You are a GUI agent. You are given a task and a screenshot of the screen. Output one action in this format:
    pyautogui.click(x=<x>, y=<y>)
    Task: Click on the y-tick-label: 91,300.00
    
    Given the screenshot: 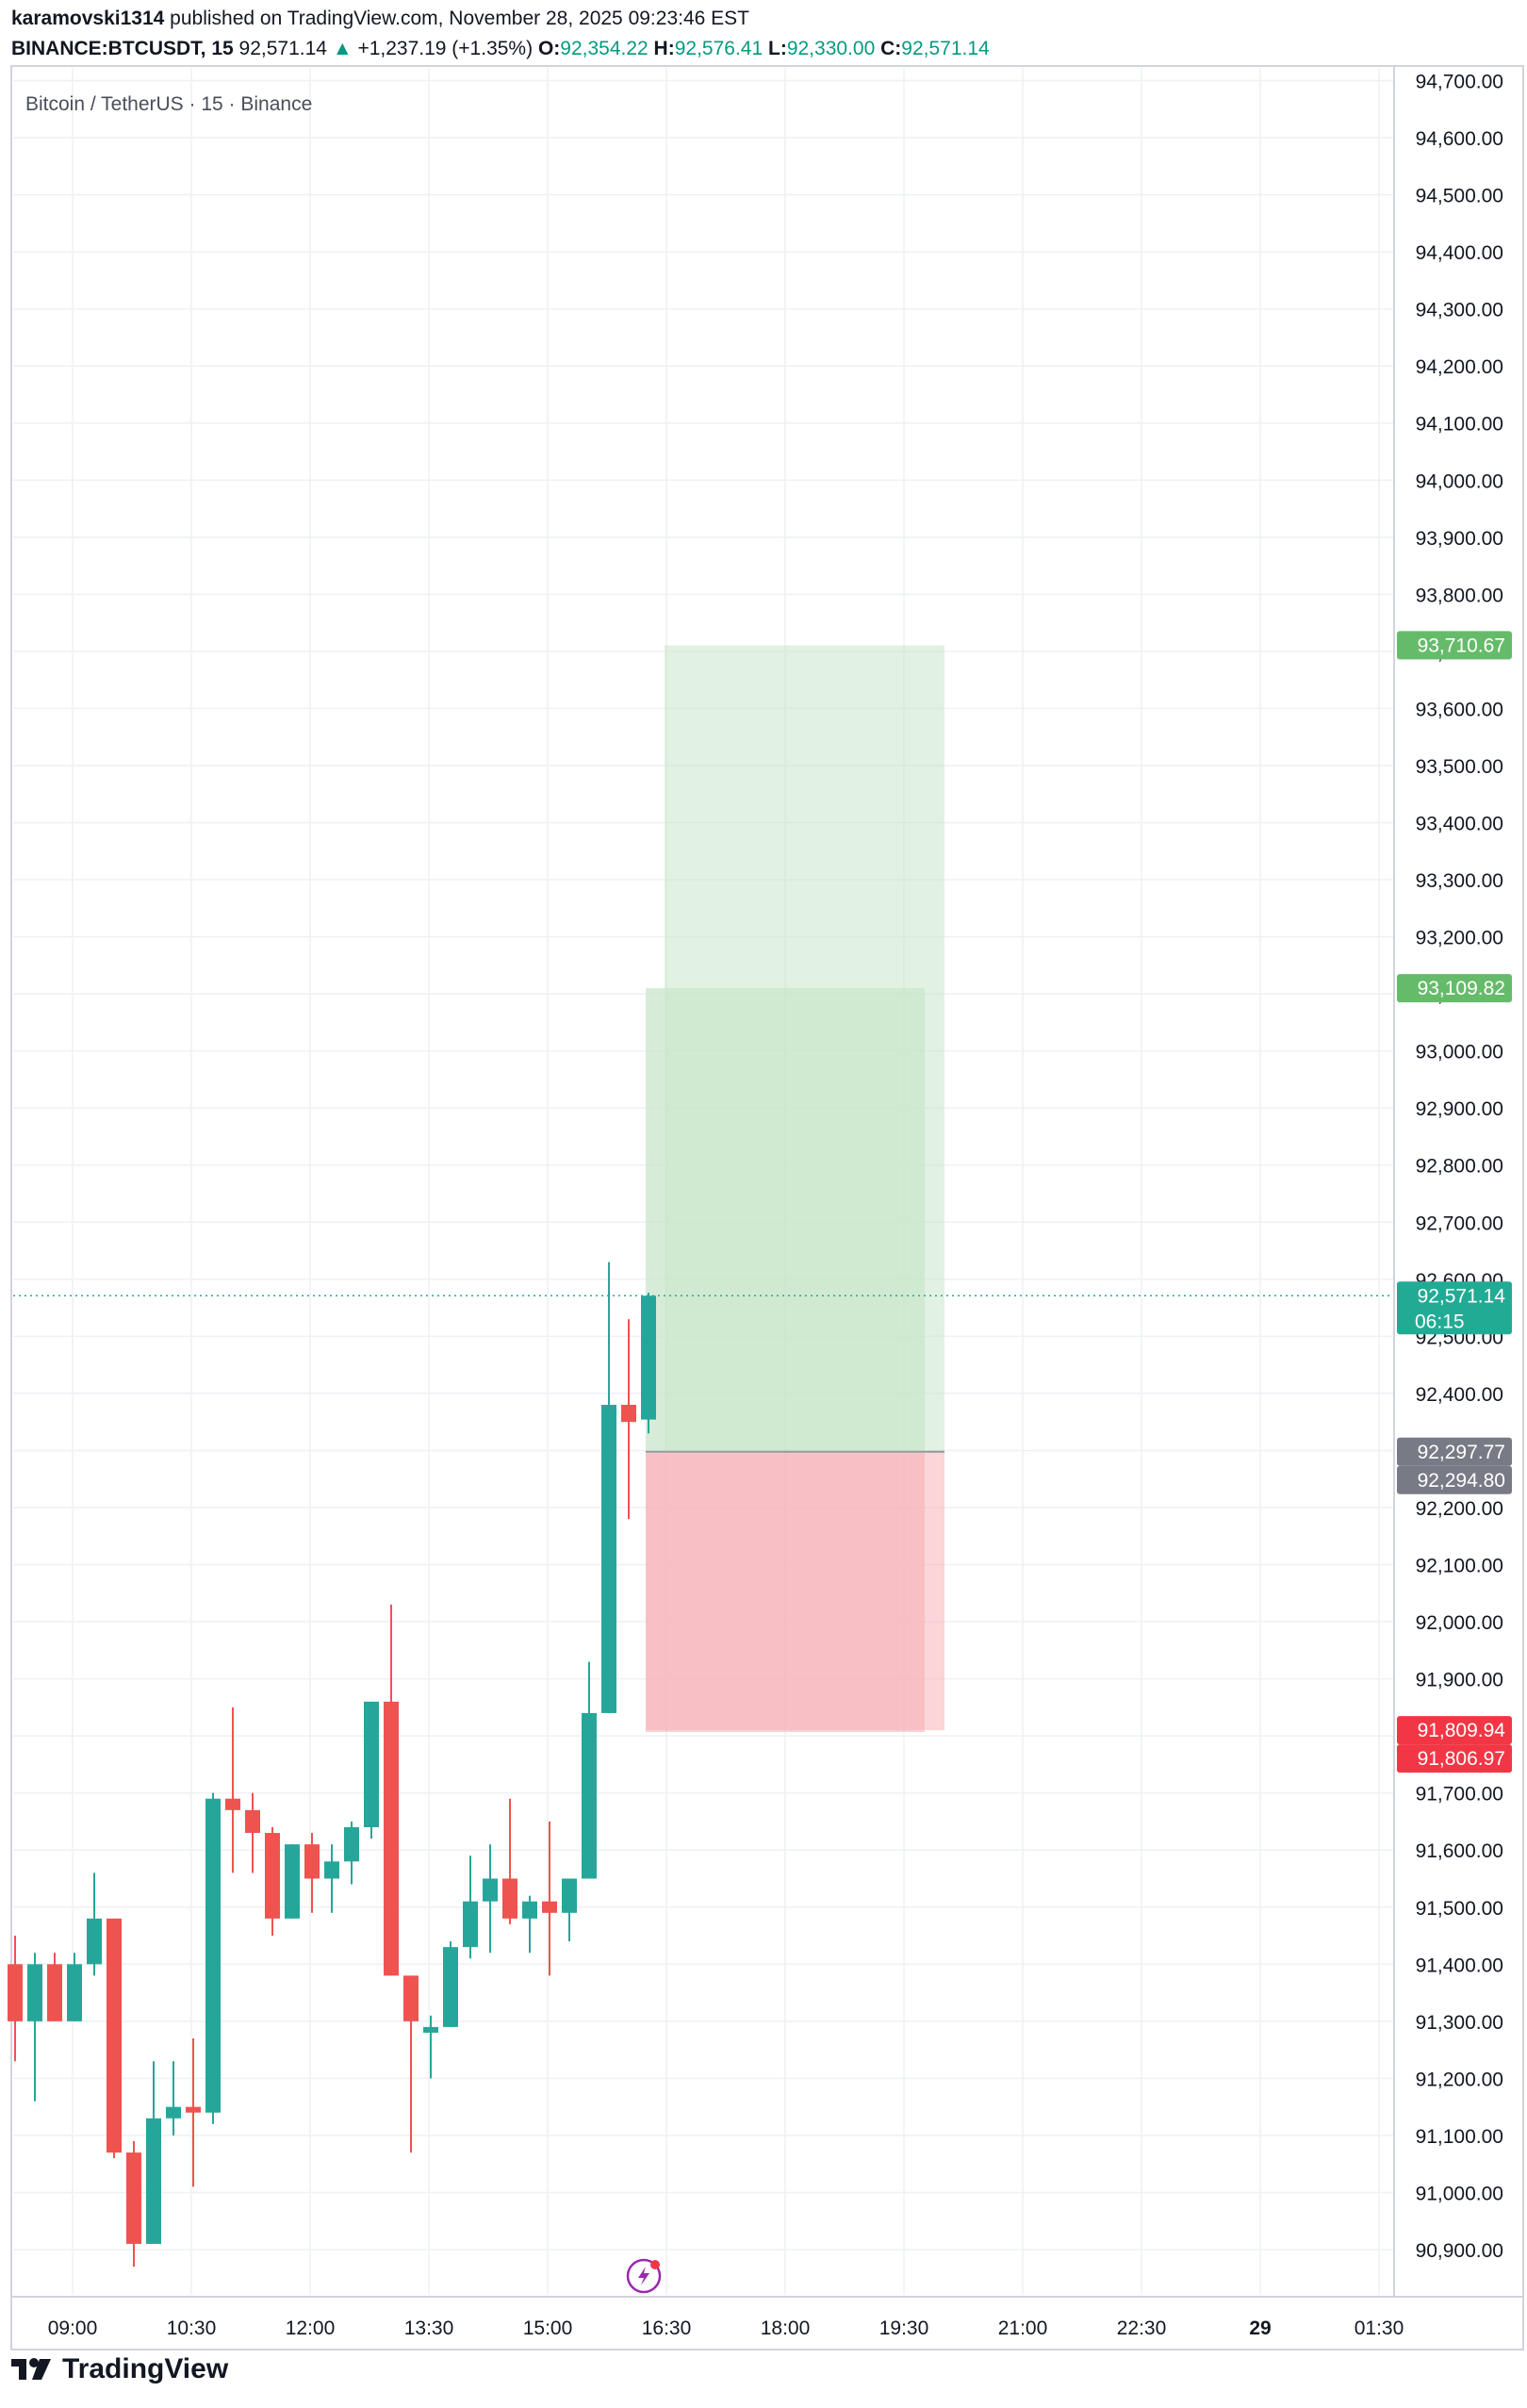 What is the action you would take?
    pyautogui.click(x=1459, y=2023)
    